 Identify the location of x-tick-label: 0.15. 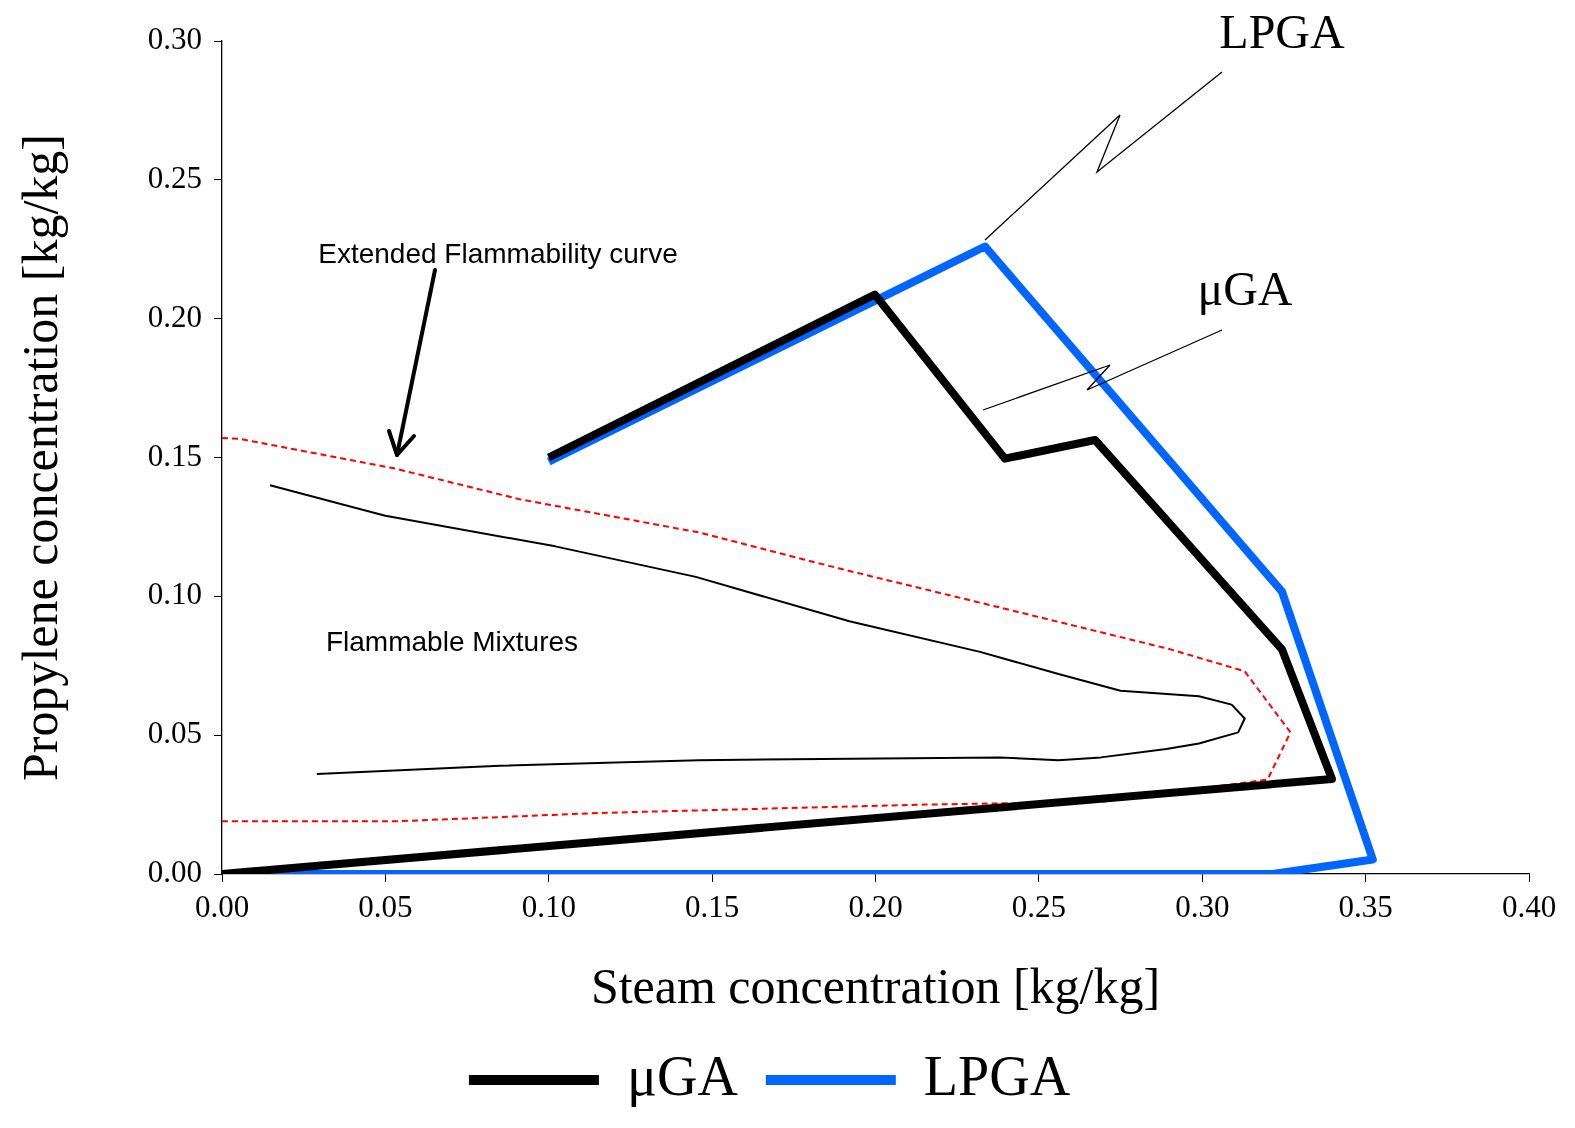
(712, 906).